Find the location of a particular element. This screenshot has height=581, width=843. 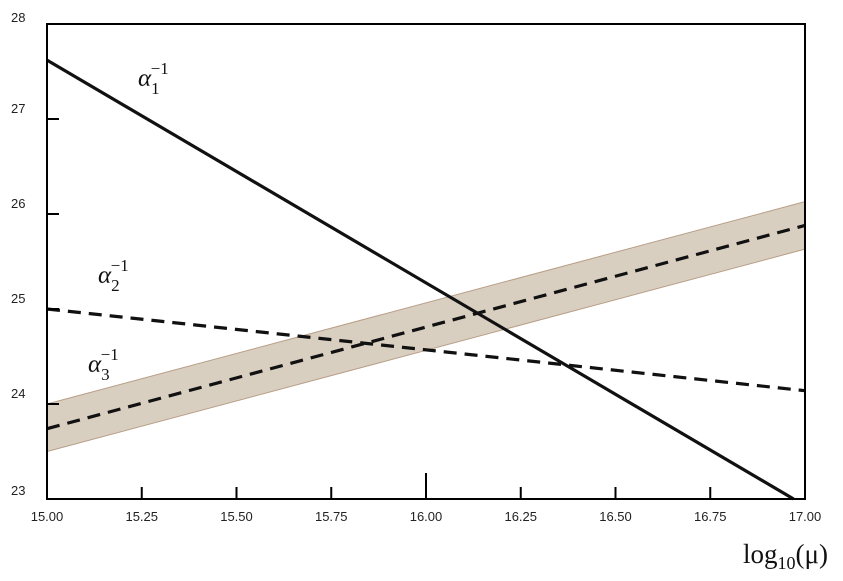

series-label-layer: α1−1α2−1α3−1 is located at coordinates (128, 221).